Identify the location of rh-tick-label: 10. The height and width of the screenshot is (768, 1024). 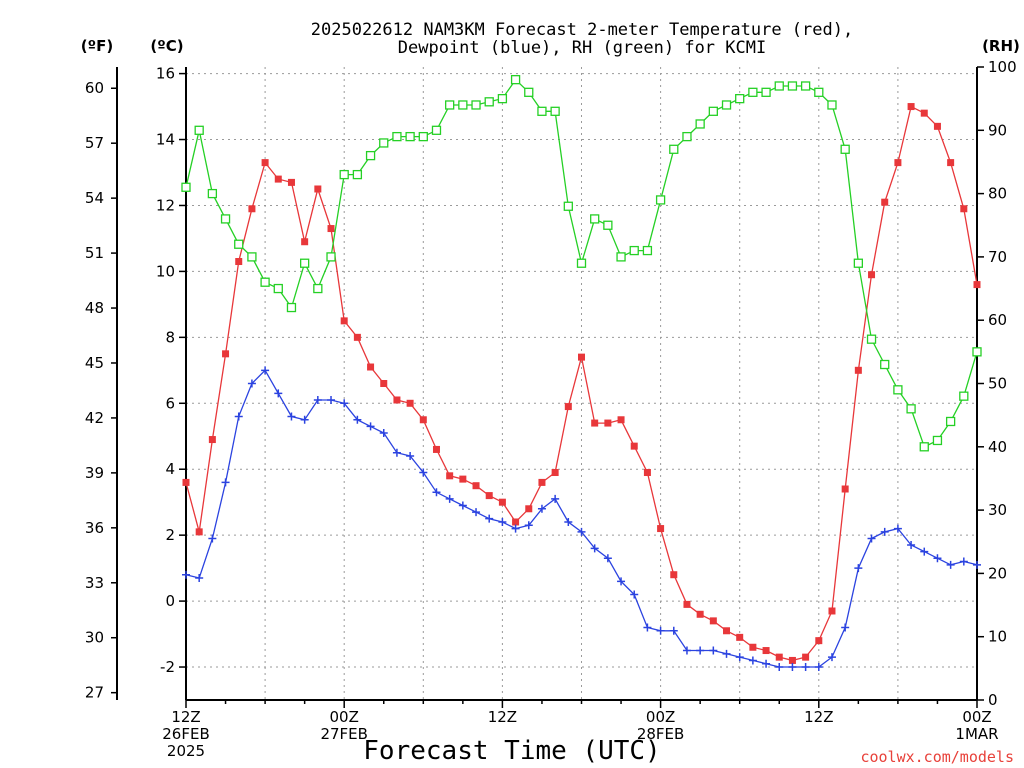
(997, 637).